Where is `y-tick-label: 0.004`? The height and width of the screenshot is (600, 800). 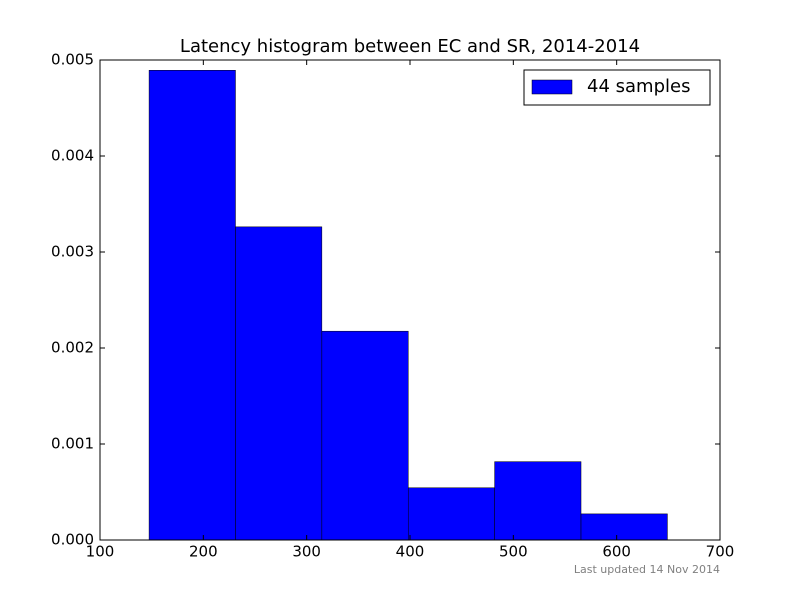 y-tick-label: 0.004 is located at coordinates (72, 156).